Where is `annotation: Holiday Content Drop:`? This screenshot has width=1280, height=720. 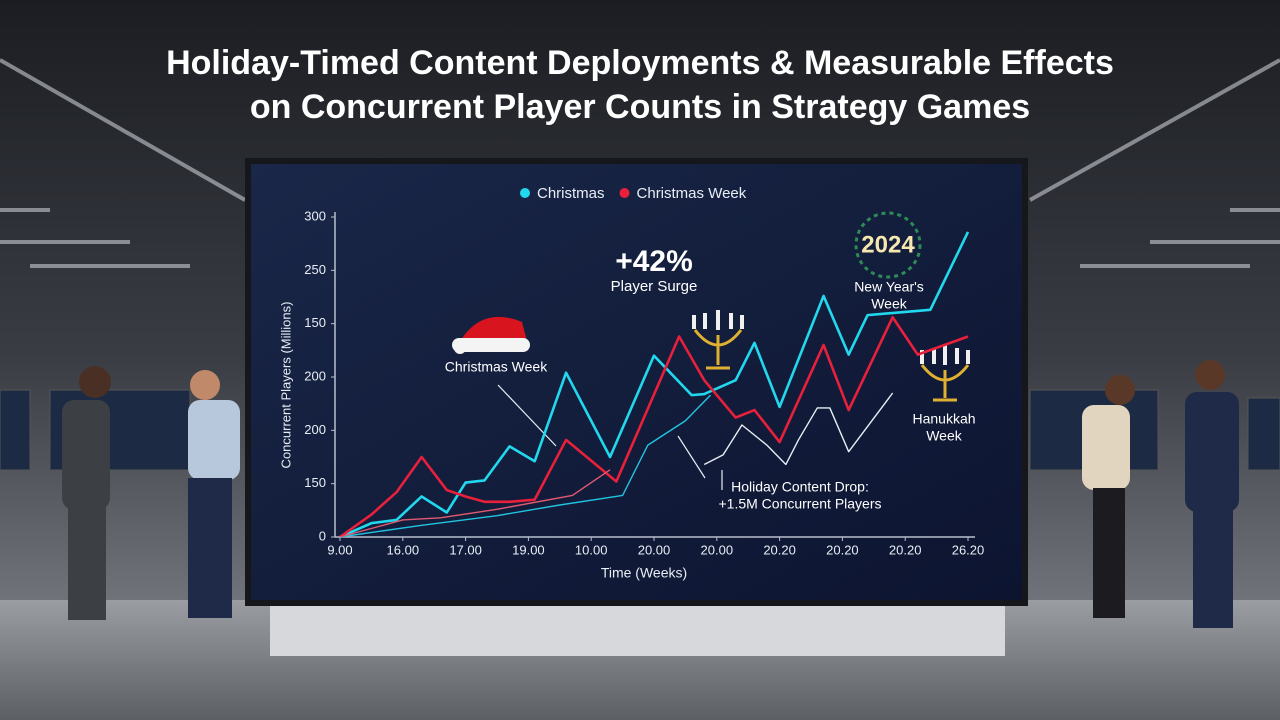
annotation: Holiday Content Drop: is located at coordinates (800, 487).